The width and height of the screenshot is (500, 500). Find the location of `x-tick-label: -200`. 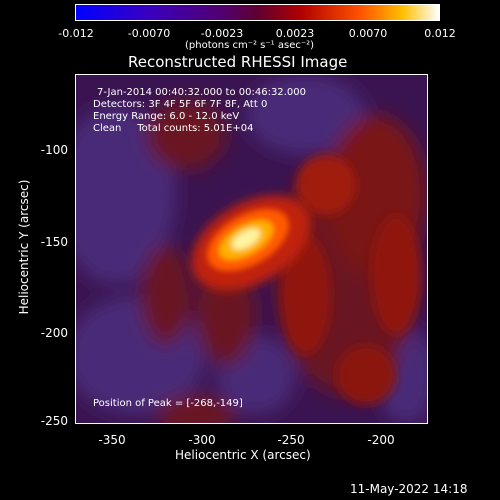

x-tick-label: -200 is located at coordinates (381, 440).